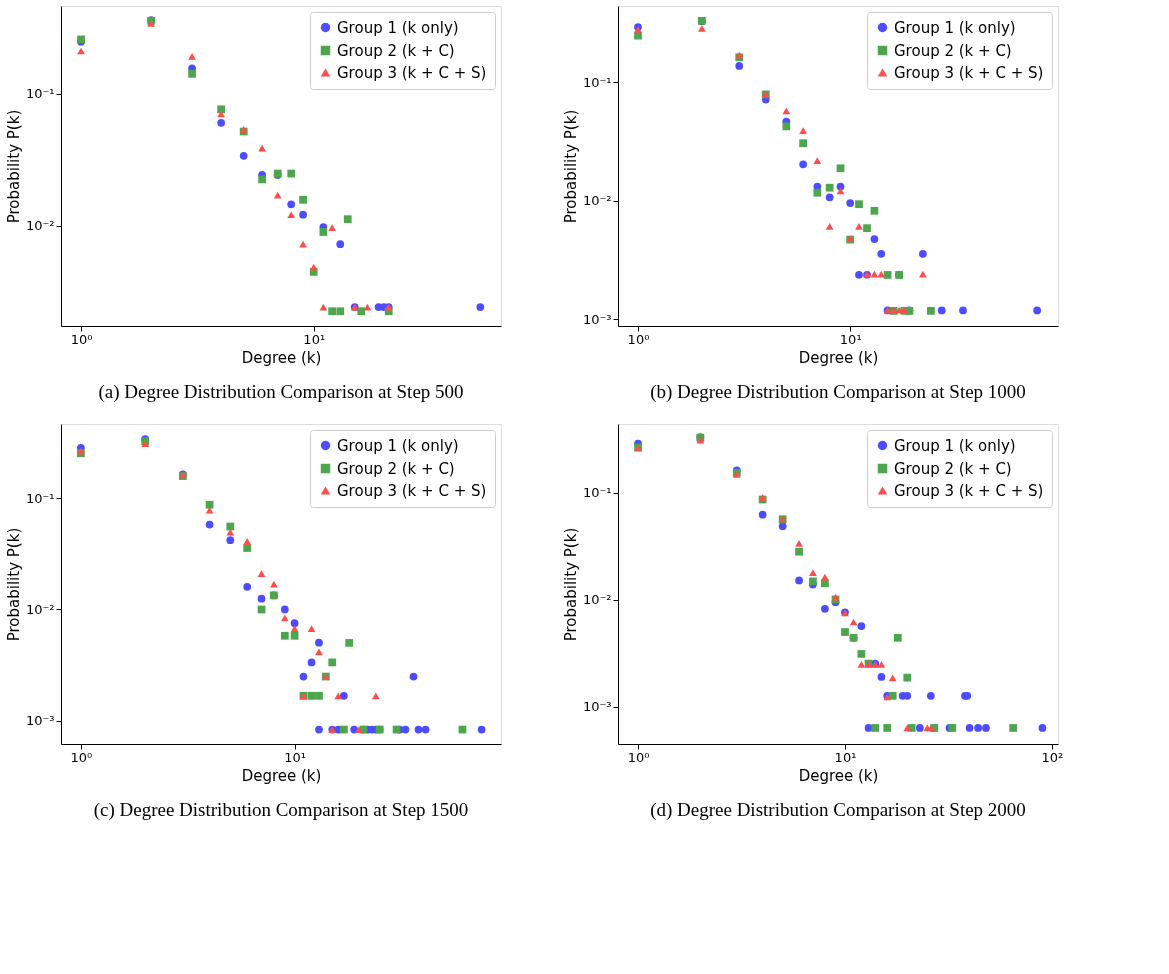 Image resolution: width=1169 pixels, height=974 pixels. What do you see at coordinates (838, 392) in the screenshot?
I see `text: (b) Degree Distribution Comparison at Step 1000` at bounding box center [838, 392].